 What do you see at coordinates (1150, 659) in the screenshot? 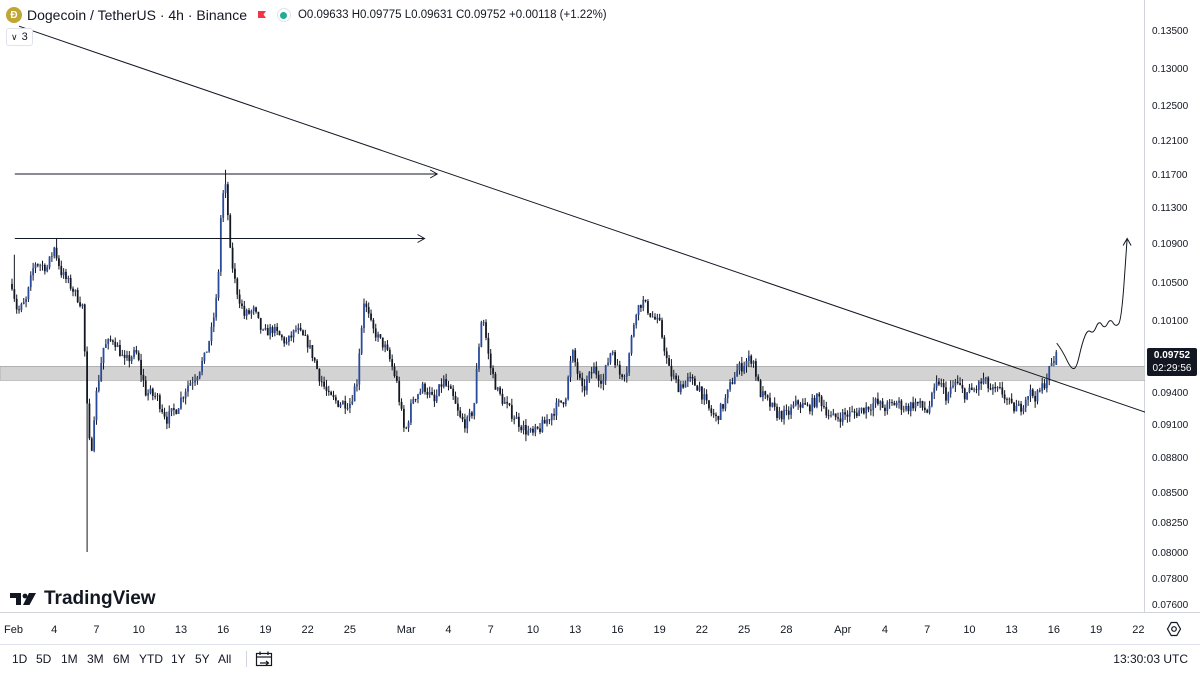
I see `utc-clock: 13:30:03 UTC` at bounding box center [1150, 659].